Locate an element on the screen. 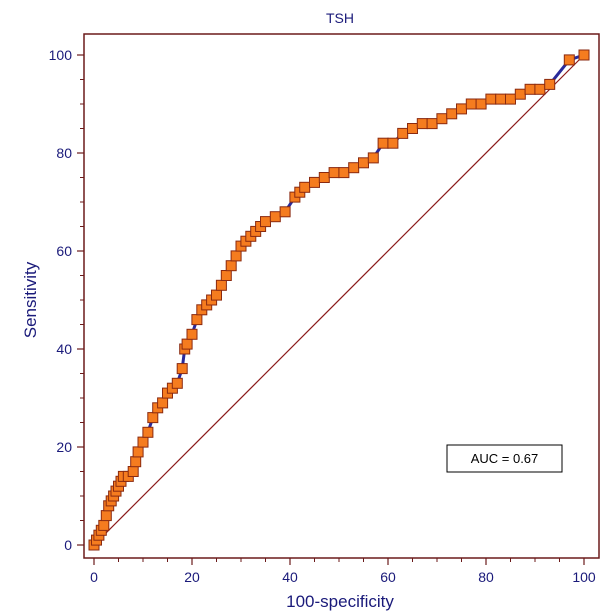  y-tick-label: 60 is located at coordinates (64, 251).